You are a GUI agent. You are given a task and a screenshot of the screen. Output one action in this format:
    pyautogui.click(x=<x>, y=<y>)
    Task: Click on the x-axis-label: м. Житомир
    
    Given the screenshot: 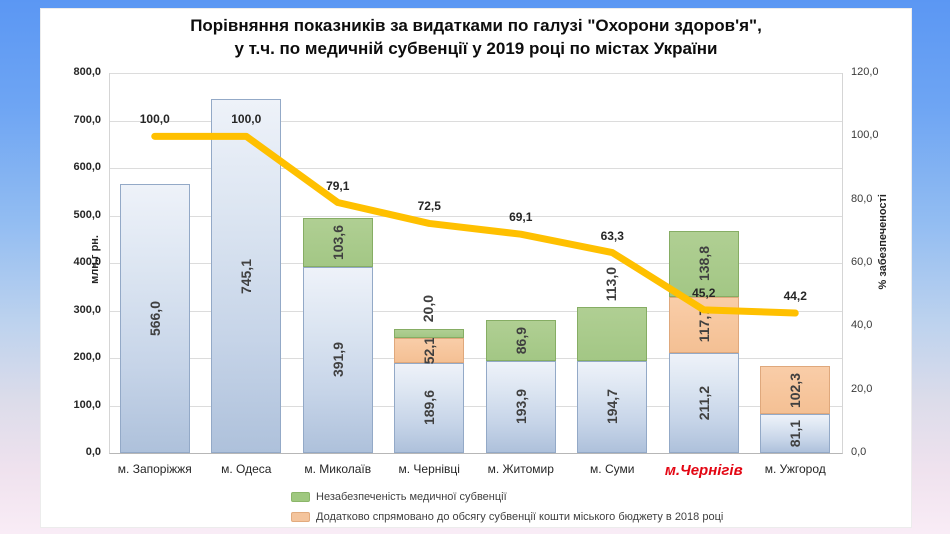 What is the action you would take?
    pyautogui.click(x=520, y=469)
    